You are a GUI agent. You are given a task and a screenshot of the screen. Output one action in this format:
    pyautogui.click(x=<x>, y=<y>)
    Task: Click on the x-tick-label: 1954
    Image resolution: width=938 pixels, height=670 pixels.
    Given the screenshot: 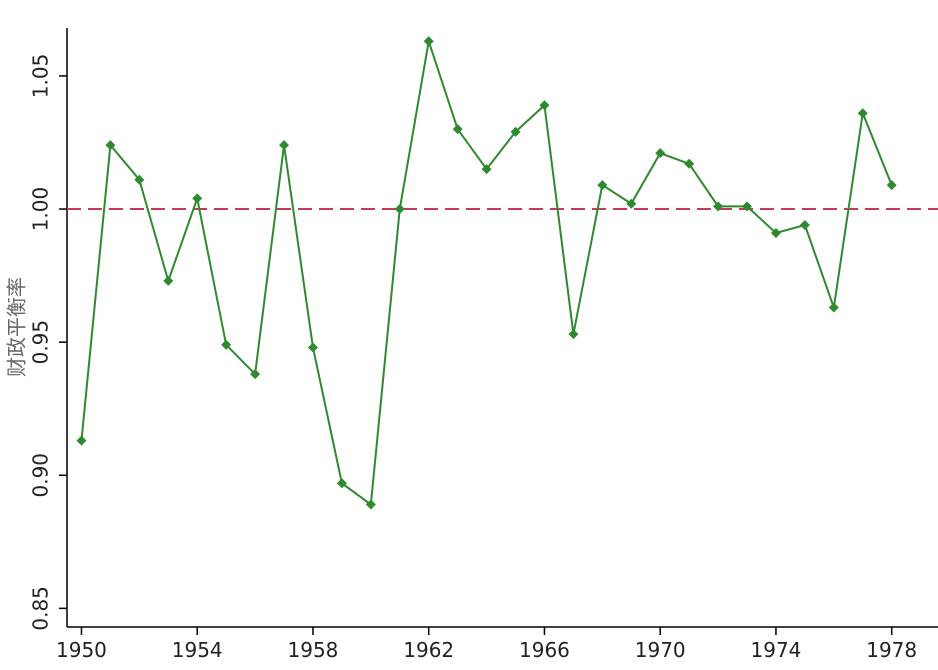 What is the action you would take?
    pyautogui.click(x=197, y=650)
    